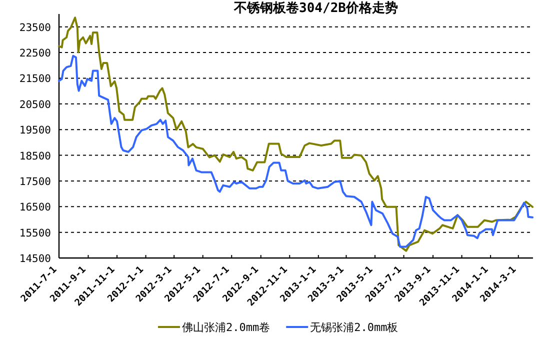 This screenshot has width=553, height=345. I want to click on legend-label: 无锡张浦2.0mm板, so click(354, 327).